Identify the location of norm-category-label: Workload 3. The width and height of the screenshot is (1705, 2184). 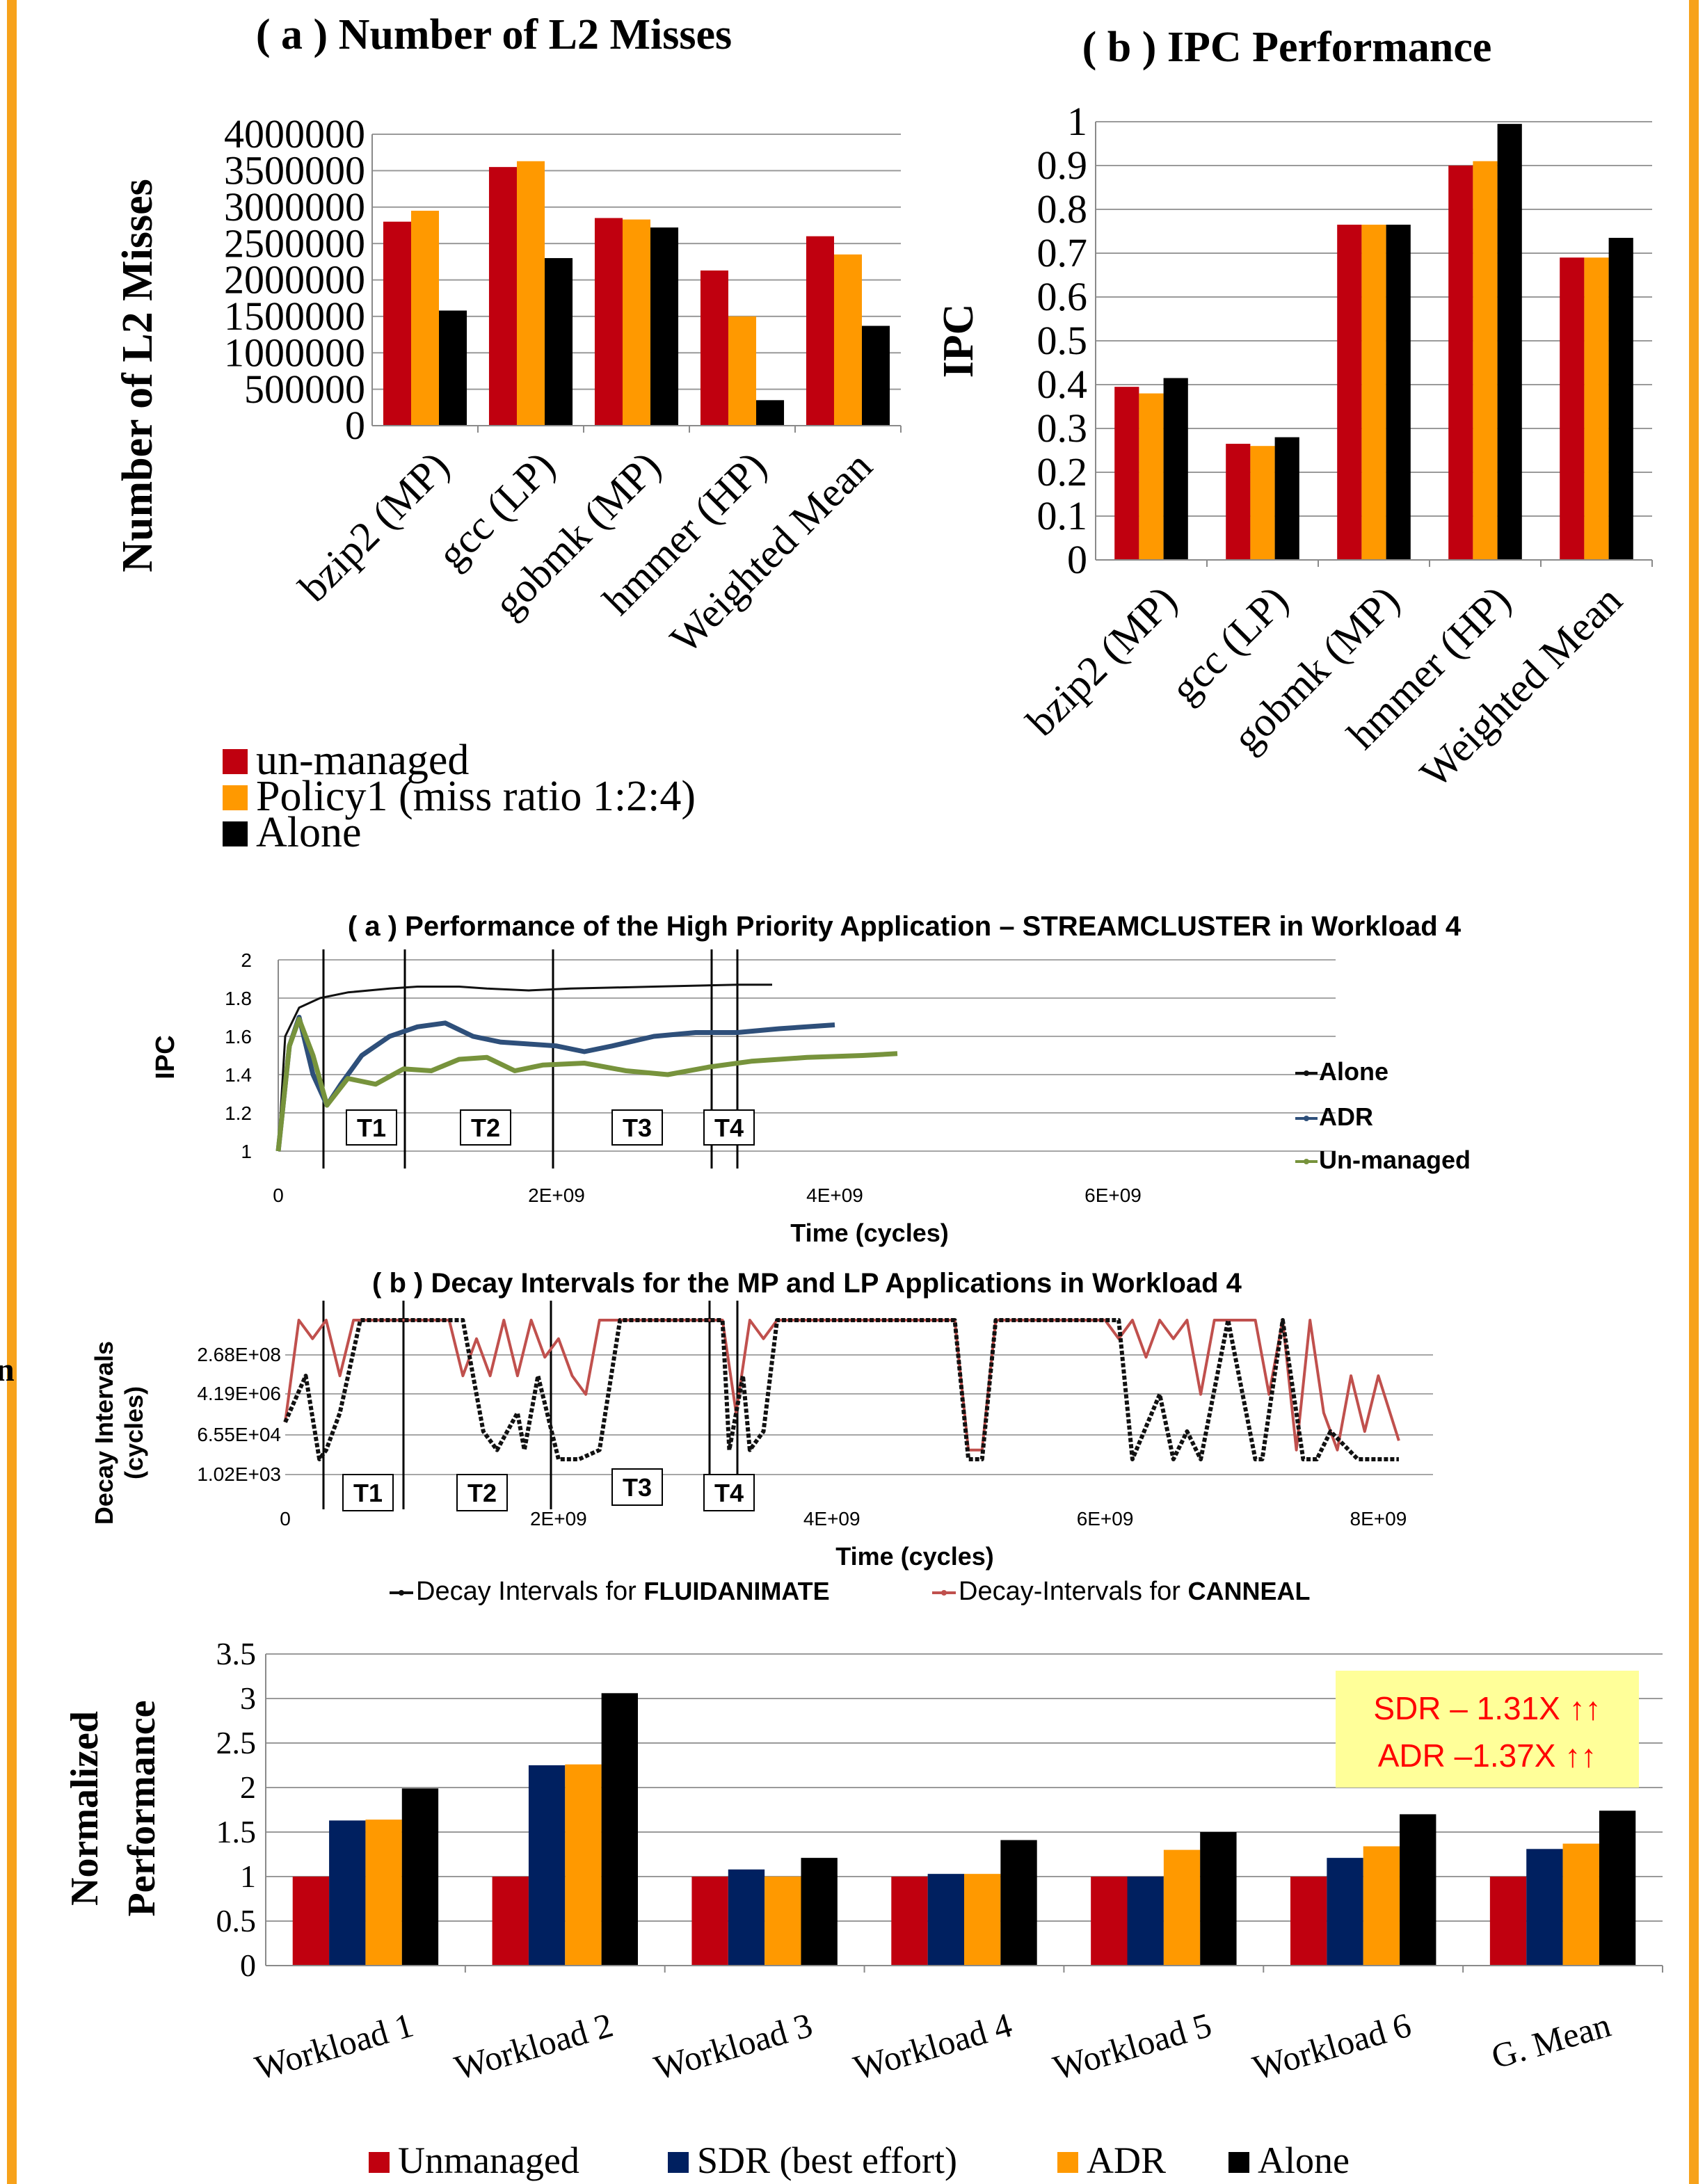
(733, 2046).